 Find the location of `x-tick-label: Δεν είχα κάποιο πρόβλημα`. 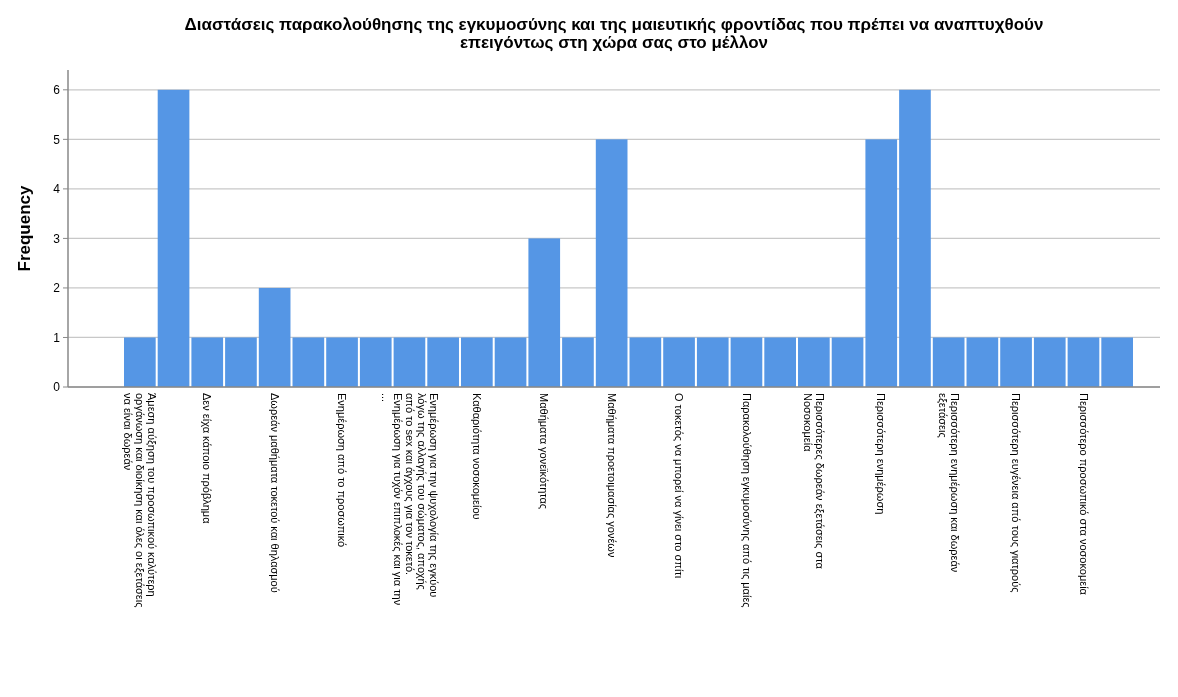

x-tick-label: Δεν είχα κάποιο πρόβλημα is located at coordinates (207, 459).